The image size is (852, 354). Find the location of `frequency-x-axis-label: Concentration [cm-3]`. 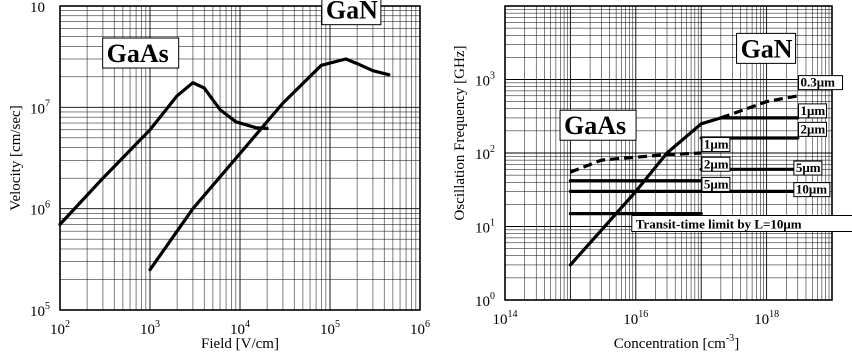

frequency-x-axis-label: Concentration [cm-3] is located at coordinates (676, 342).